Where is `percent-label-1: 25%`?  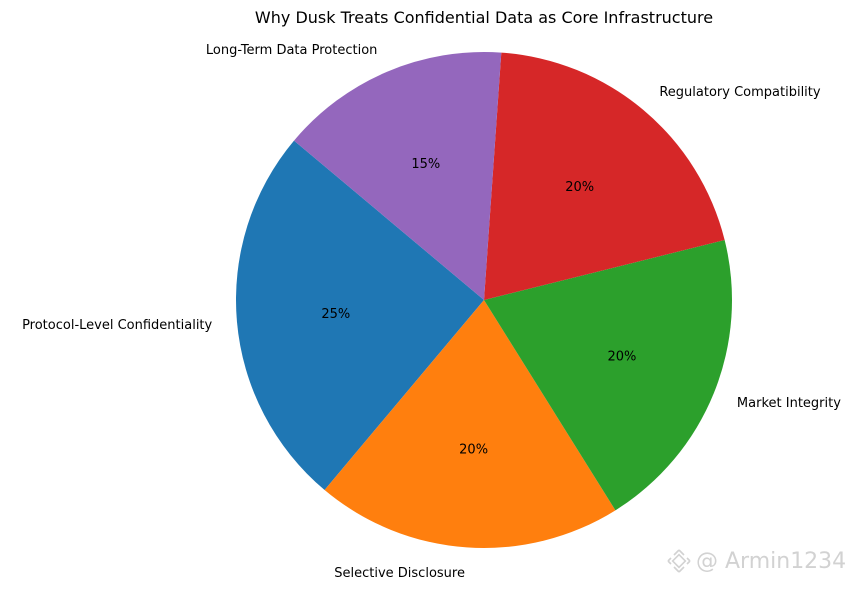
percent-label-1: 25% is located at coordinates (335, 314).